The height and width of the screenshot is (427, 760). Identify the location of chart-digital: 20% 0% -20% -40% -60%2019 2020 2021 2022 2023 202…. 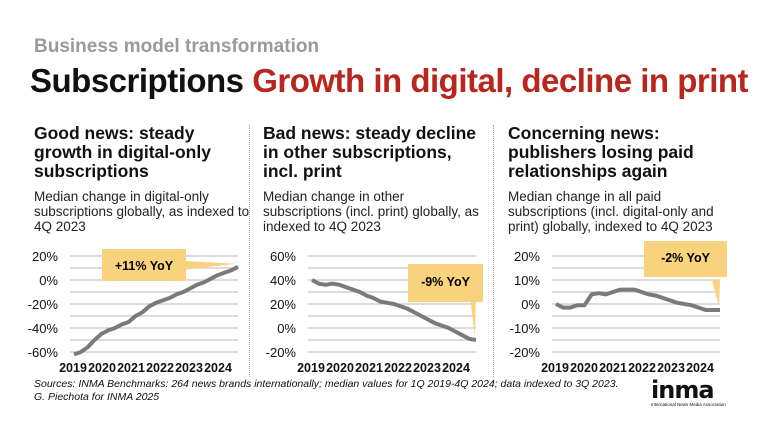
(133, 312).